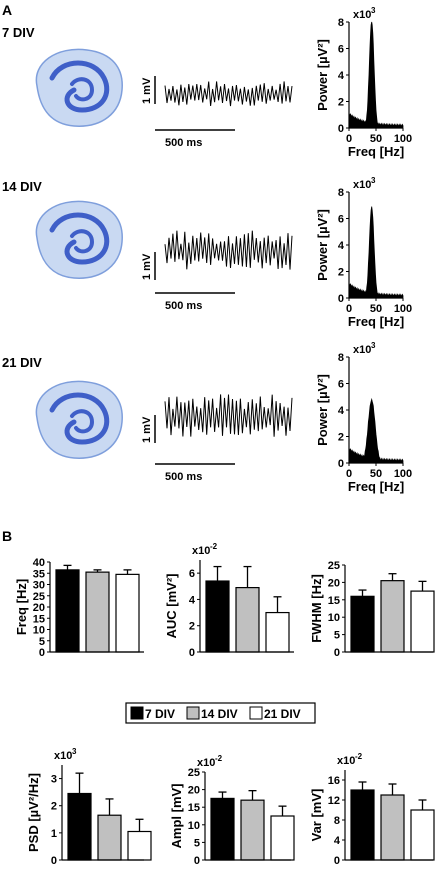 The image size is (440, 873). What do you see at coordinates (176, 816) in the screenshot?
I see `y-axis-label: Ampl [mV]` at bounding box center [176, 816].